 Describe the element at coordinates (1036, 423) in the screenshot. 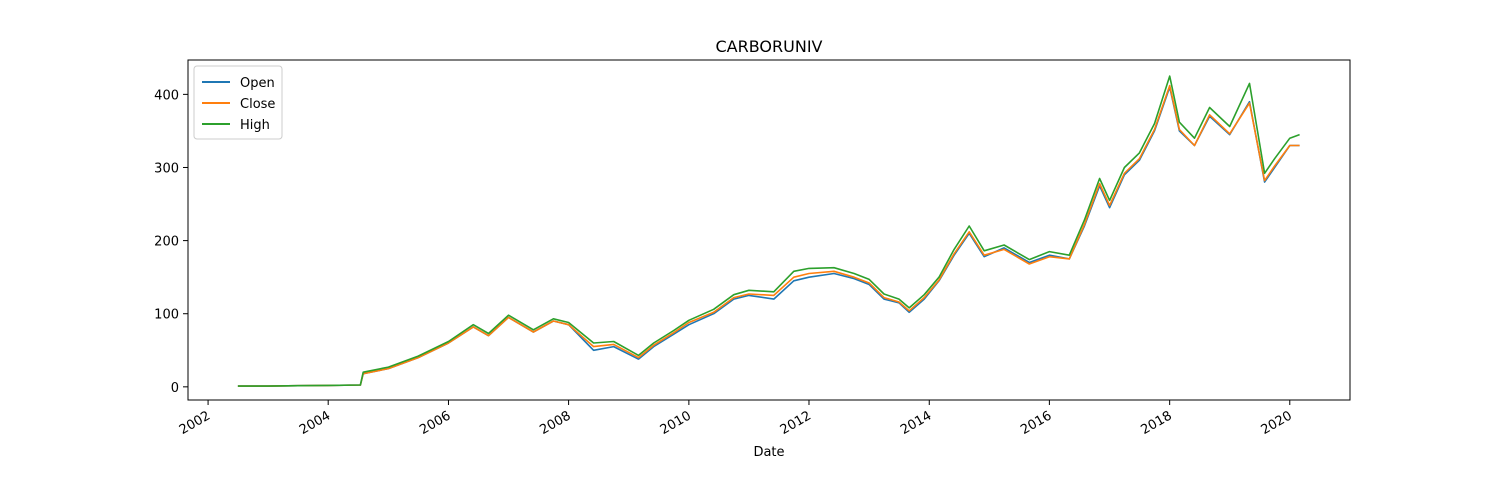

I see `x-tick-label: 2016` at that location.